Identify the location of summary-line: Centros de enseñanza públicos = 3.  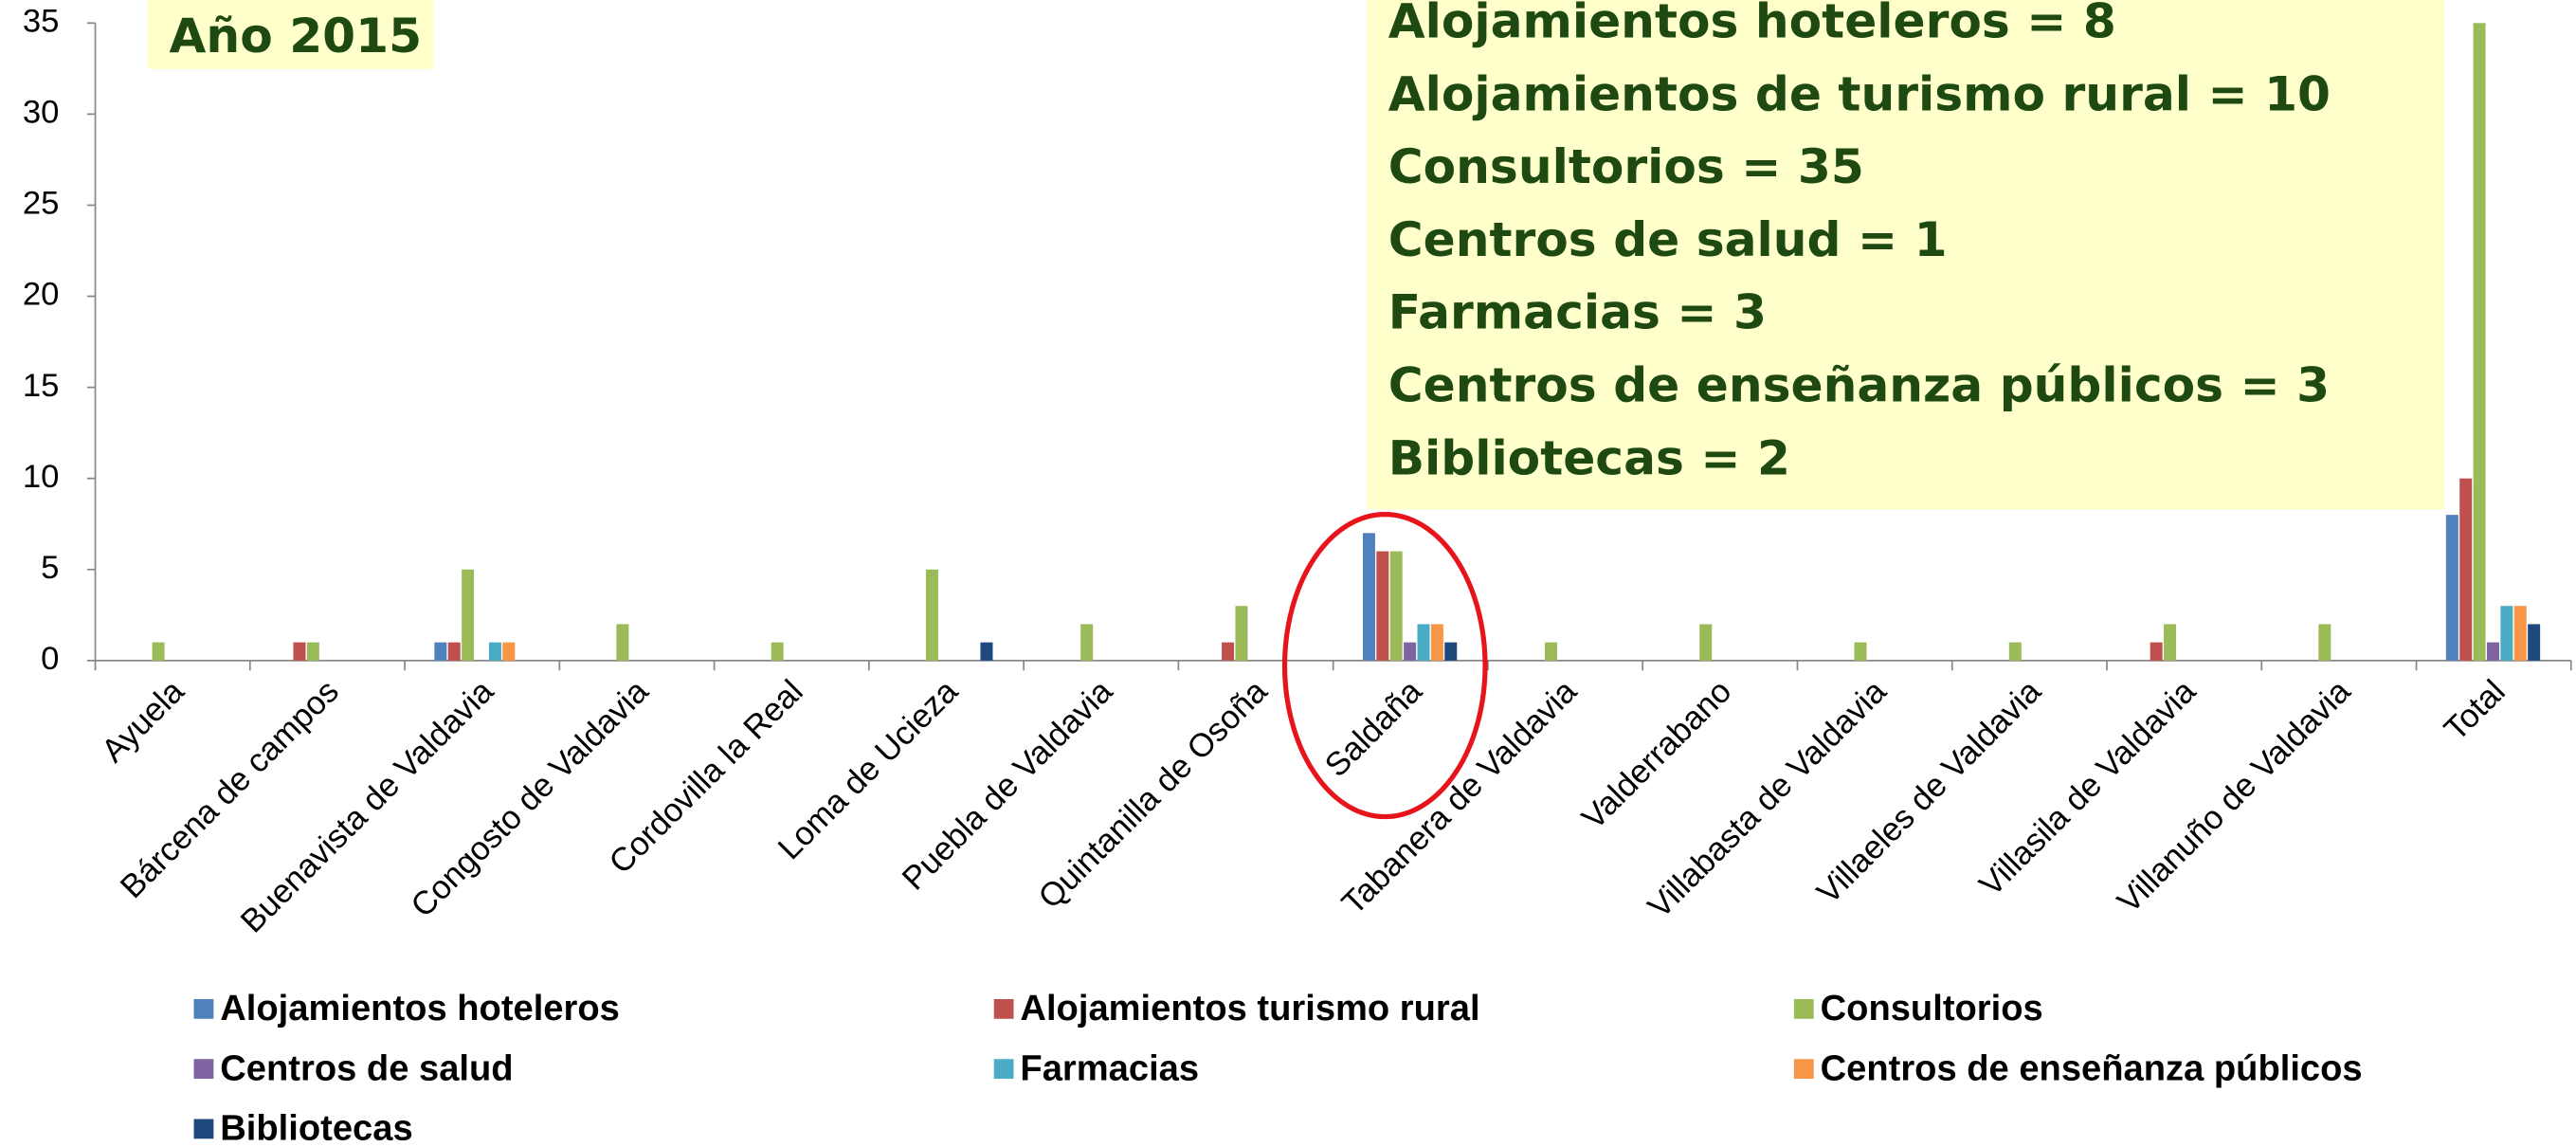
(1859, 384).